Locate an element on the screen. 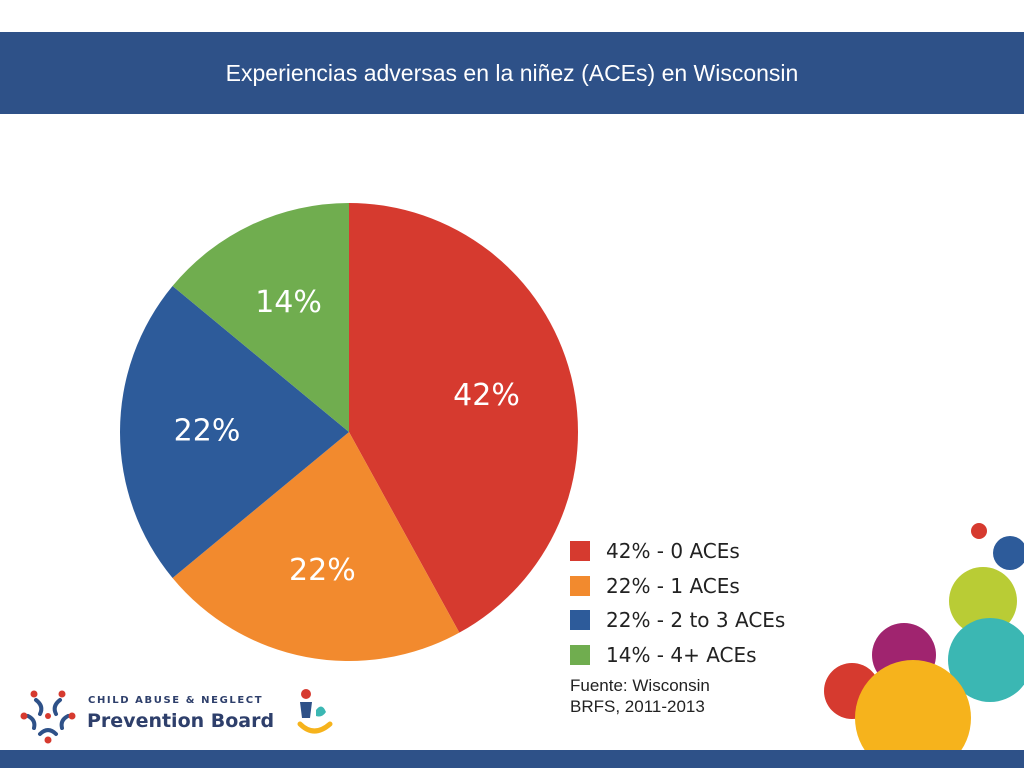  logo-tagline: CHILD ABUSE & NEGLECT is located at coordinates (176, 700).